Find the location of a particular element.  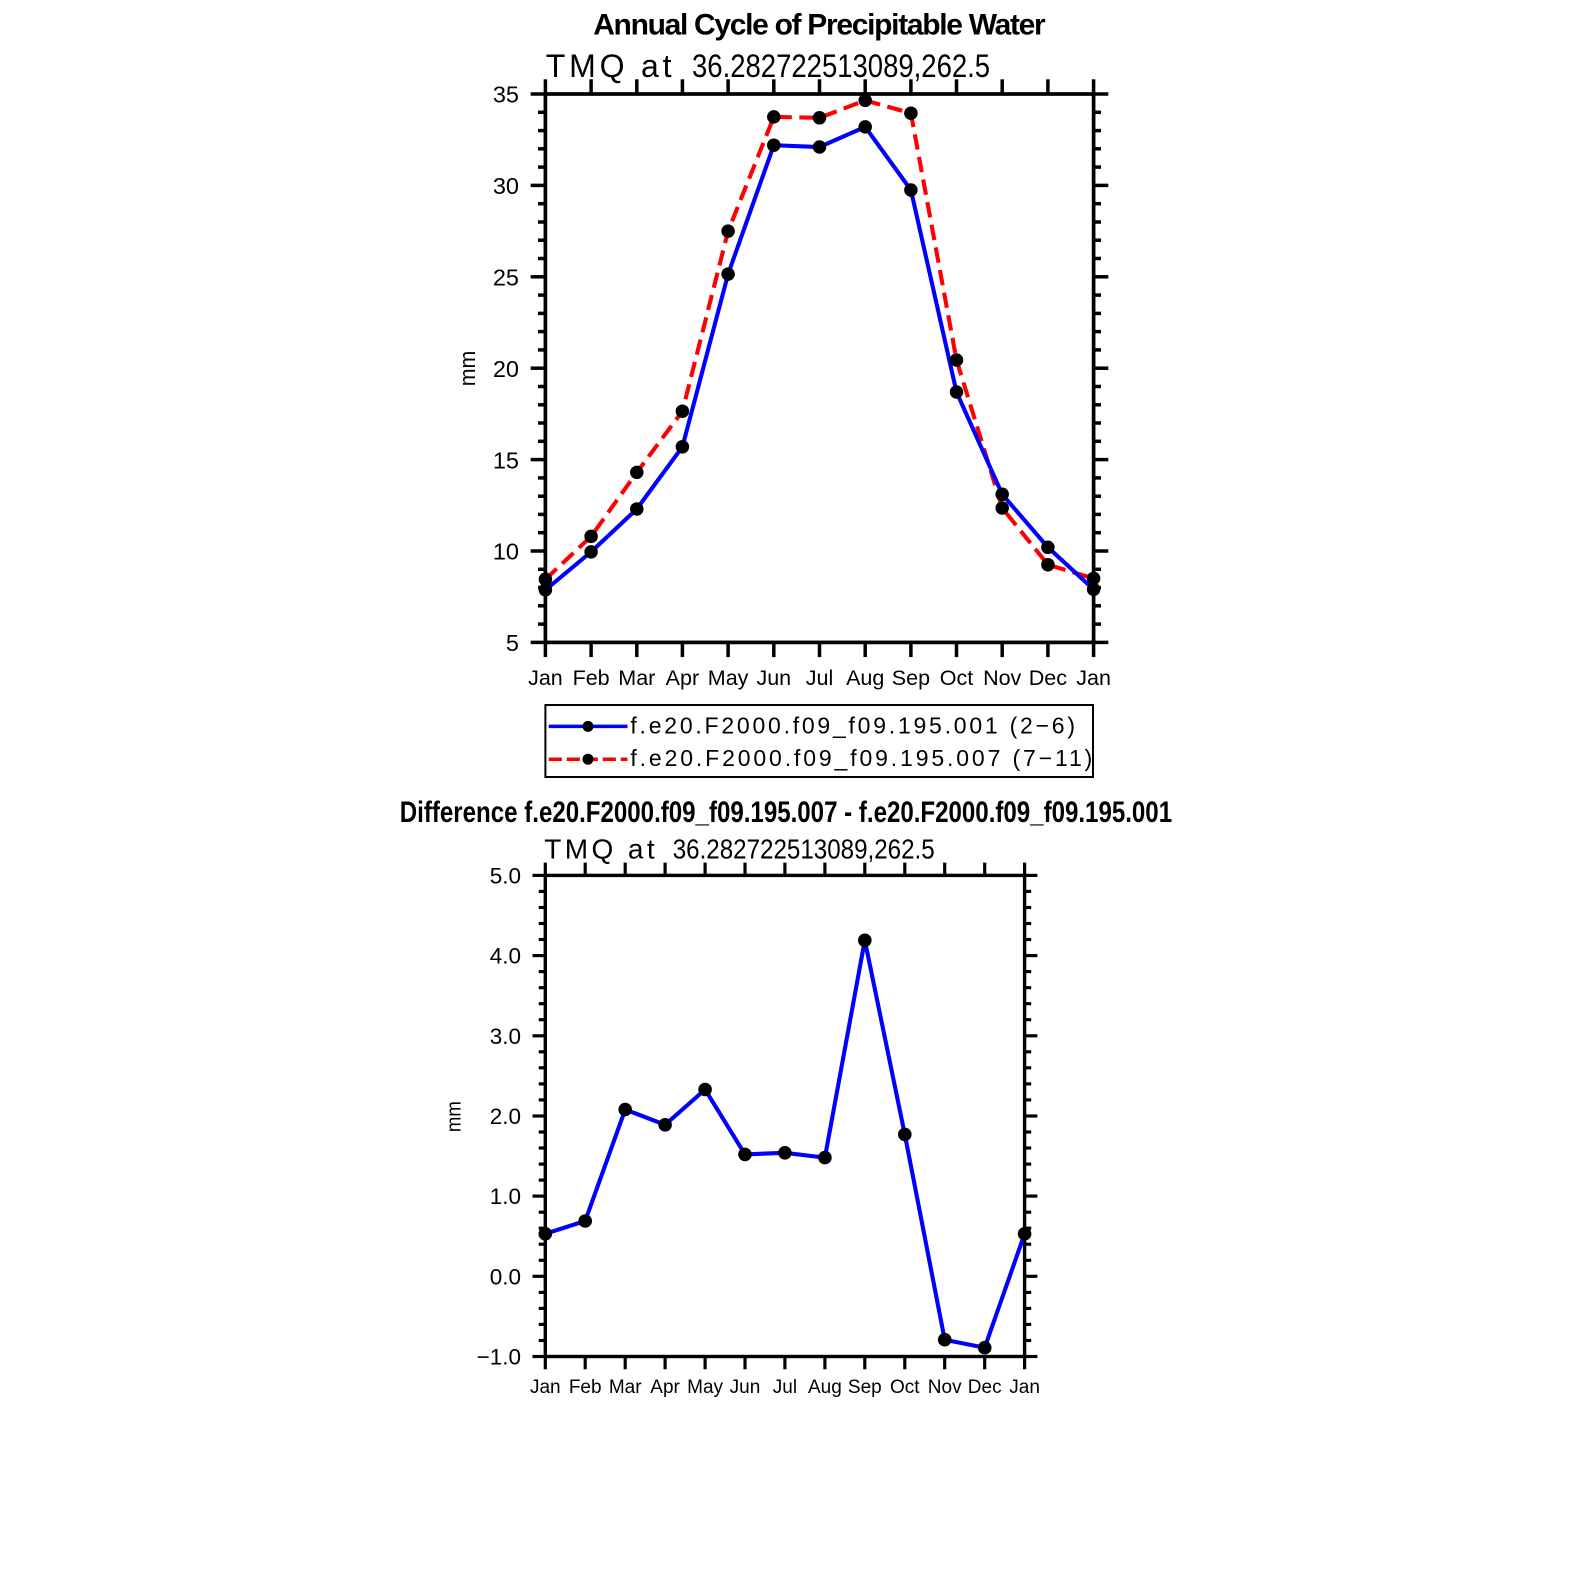

svg-text: 15 is located at coordinates (506, 460).